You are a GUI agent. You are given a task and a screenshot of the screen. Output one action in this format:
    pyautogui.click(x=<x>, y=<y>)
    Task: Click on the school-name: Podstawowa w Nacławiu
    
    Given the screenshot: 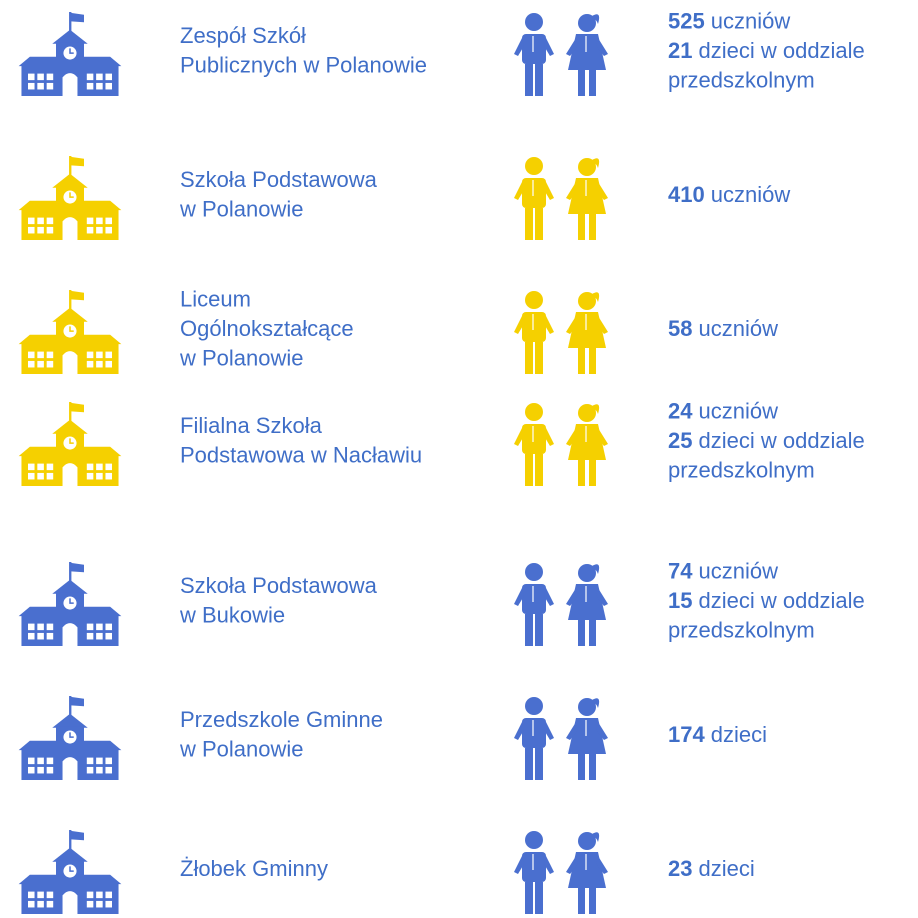 What is the action you would take?
    pyautogui.click(x=301, y=455)
    